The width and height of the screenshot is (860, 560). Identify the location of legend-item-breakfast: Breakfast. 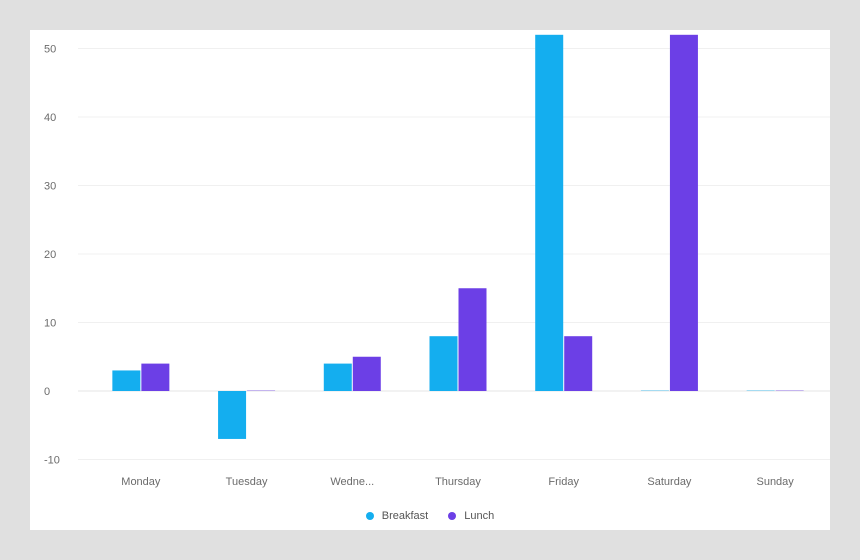
(397, 516).